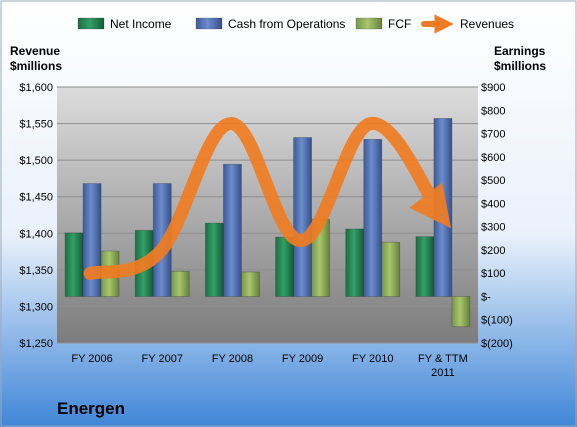  Describe the element at coordinates (493, 228) in the screenshot. I see `right-tick-label: $300` at that location.